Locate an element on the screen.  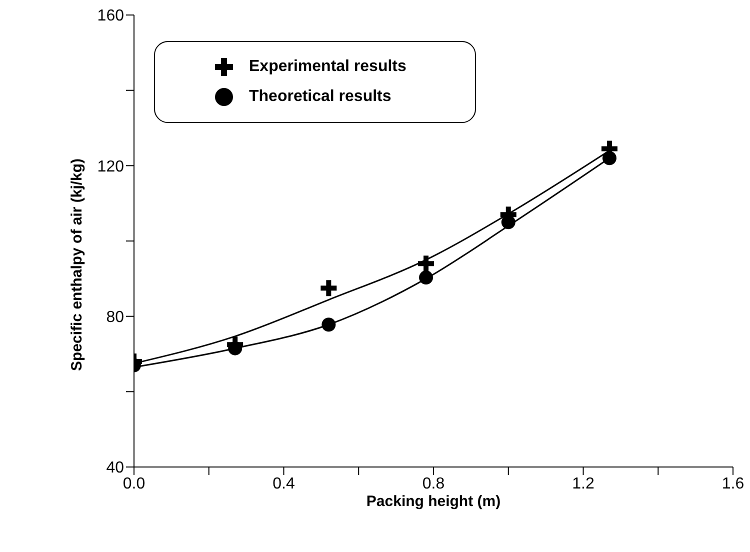
y-axis-title: Specific enthalpy of air (kj/kg) is located at coordinates (77, 264).